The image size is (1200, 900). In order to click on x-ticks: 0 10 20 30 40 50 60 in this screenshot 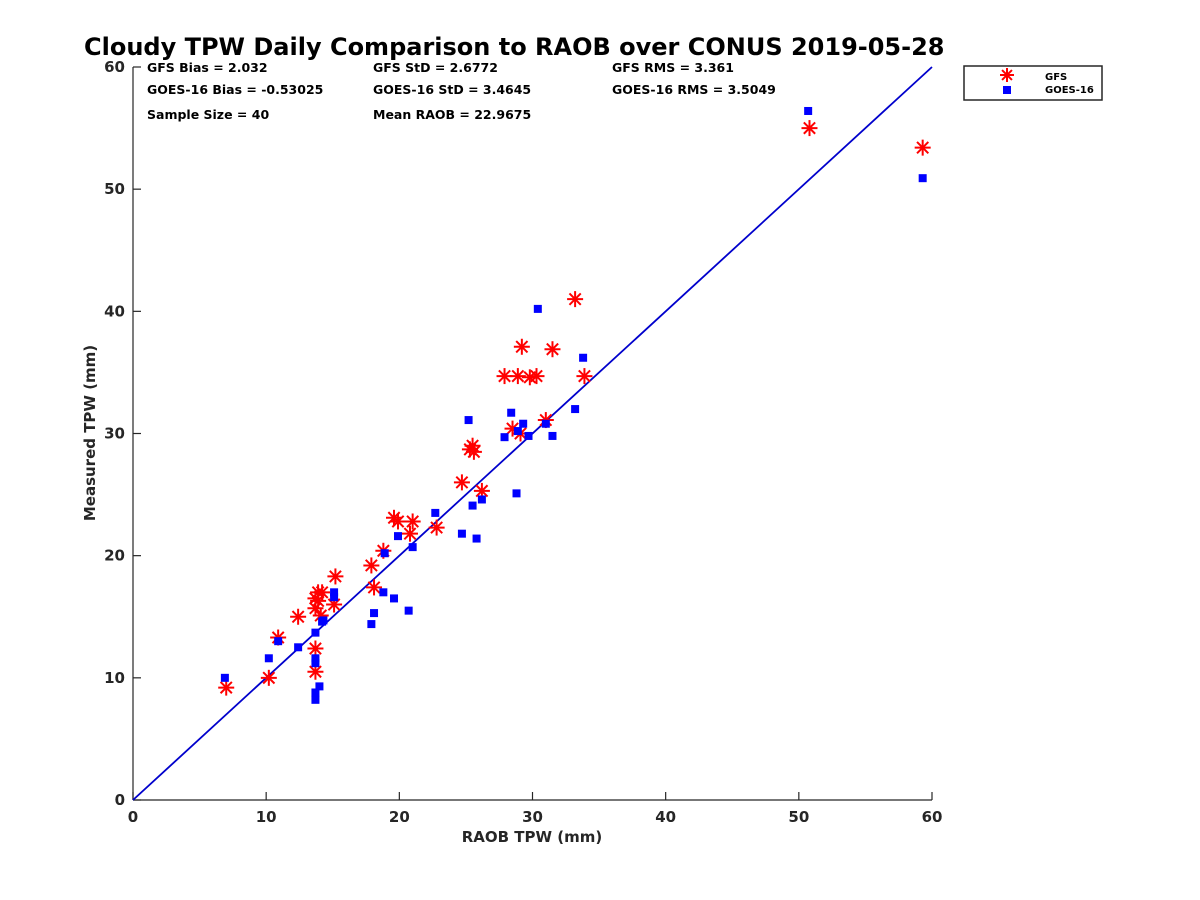, I will do `click(535, 809)`.